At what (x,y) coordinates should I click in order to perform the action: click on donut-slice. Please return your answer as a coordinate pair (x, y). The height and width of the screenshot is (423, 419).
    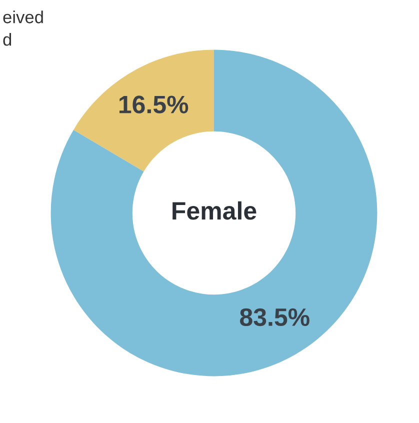
    Looking at the image, I should click on (144, 111).